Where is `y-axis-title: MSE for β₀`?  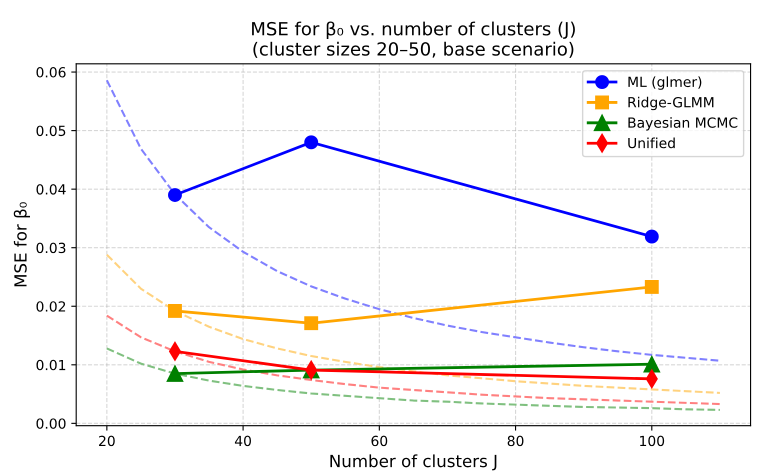
y-axis-title: MSE for β₀ is located at coordinates (22, 244).